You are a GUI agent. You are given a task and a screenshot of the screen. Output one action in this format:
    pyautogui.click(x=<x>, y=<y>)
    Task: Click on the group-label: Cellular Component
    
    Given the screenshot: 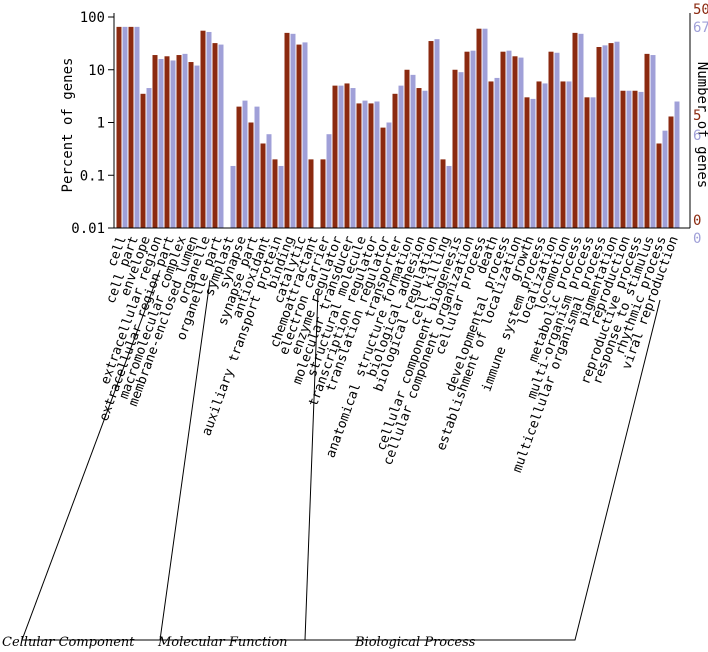 What is the action you would take?
    pyautogui.click(x=68, y=642)
    